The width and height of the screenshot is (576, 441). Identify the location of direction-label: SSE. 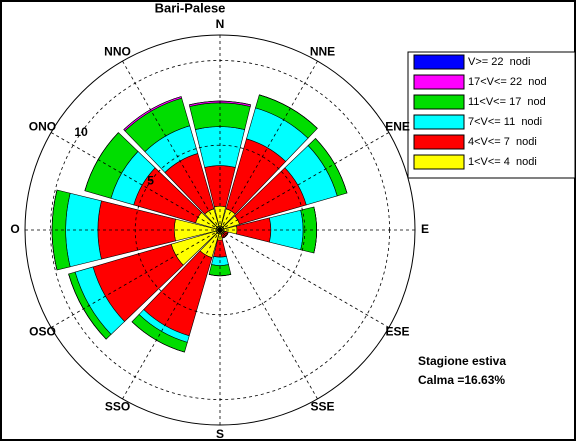
(322, 407).